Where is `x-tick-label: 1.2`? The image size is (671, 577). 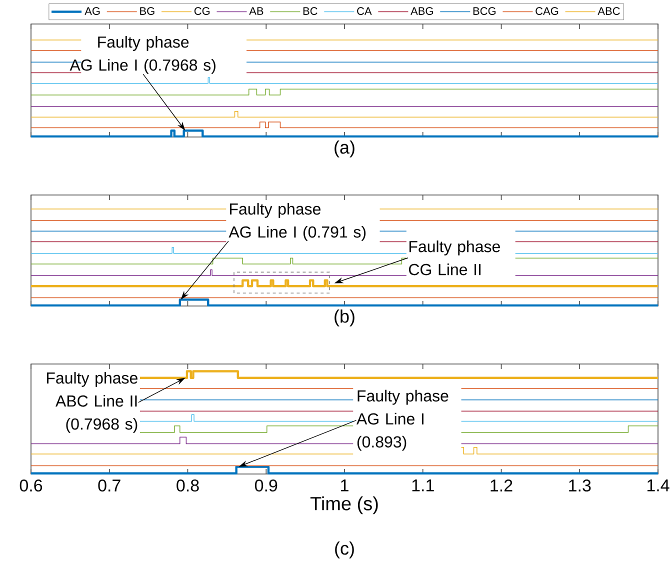
x-tick-label: 1.2 is located at coordinates (501, 486).